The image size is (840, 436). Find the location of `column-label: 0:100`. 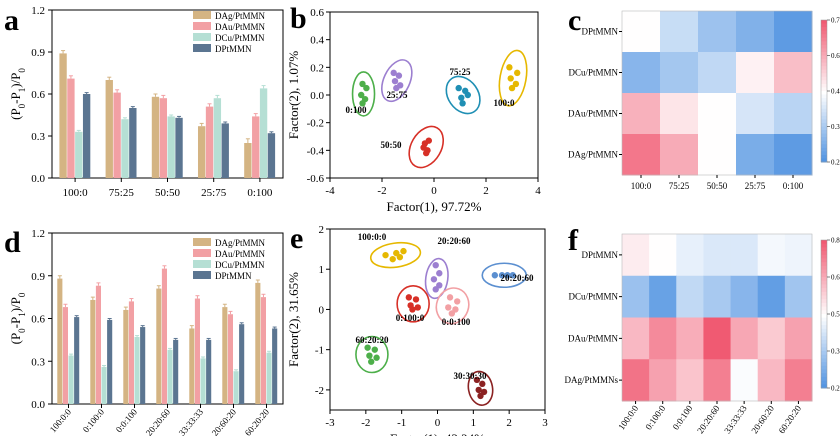

column-label: 0:100 is located at coordinates (793, 186).